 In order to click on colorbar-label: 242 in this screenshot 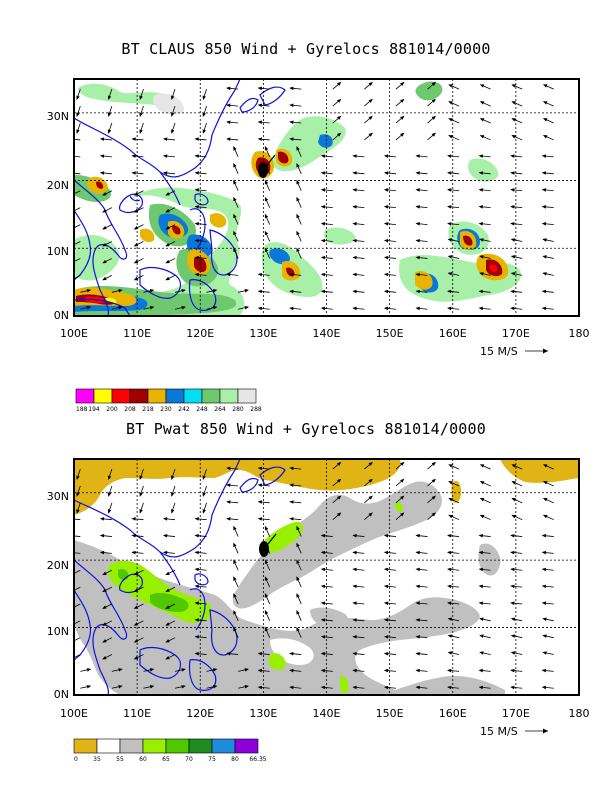, I will do `click(184, 409)`.